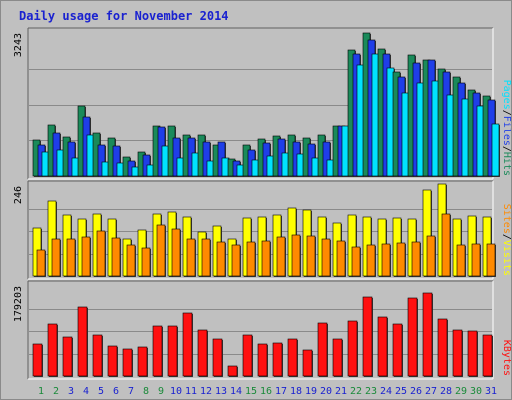 This screenshot has width=512, height=400. I want to click on day-label-5: 5, so click(101, 391).